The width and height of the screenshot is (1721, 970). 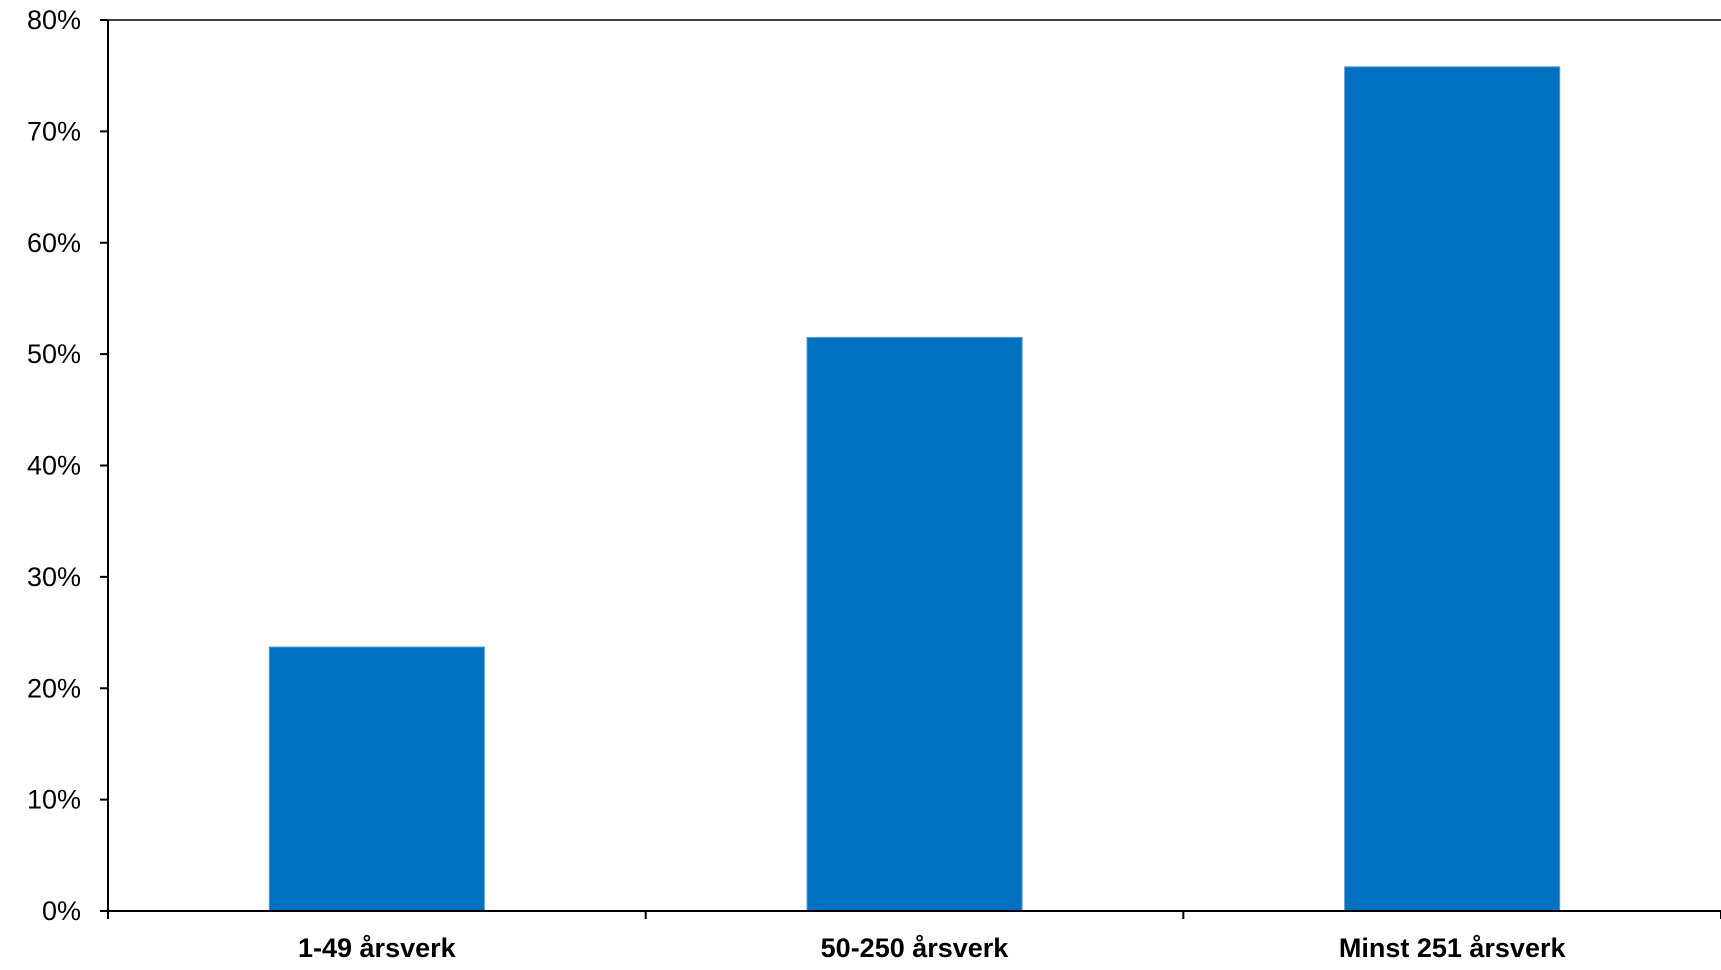 I want to click on y-axis-ticks: 0% 10% 20% 30% 40% 50% 60% 70% 80%, so click(x=67, y=465).